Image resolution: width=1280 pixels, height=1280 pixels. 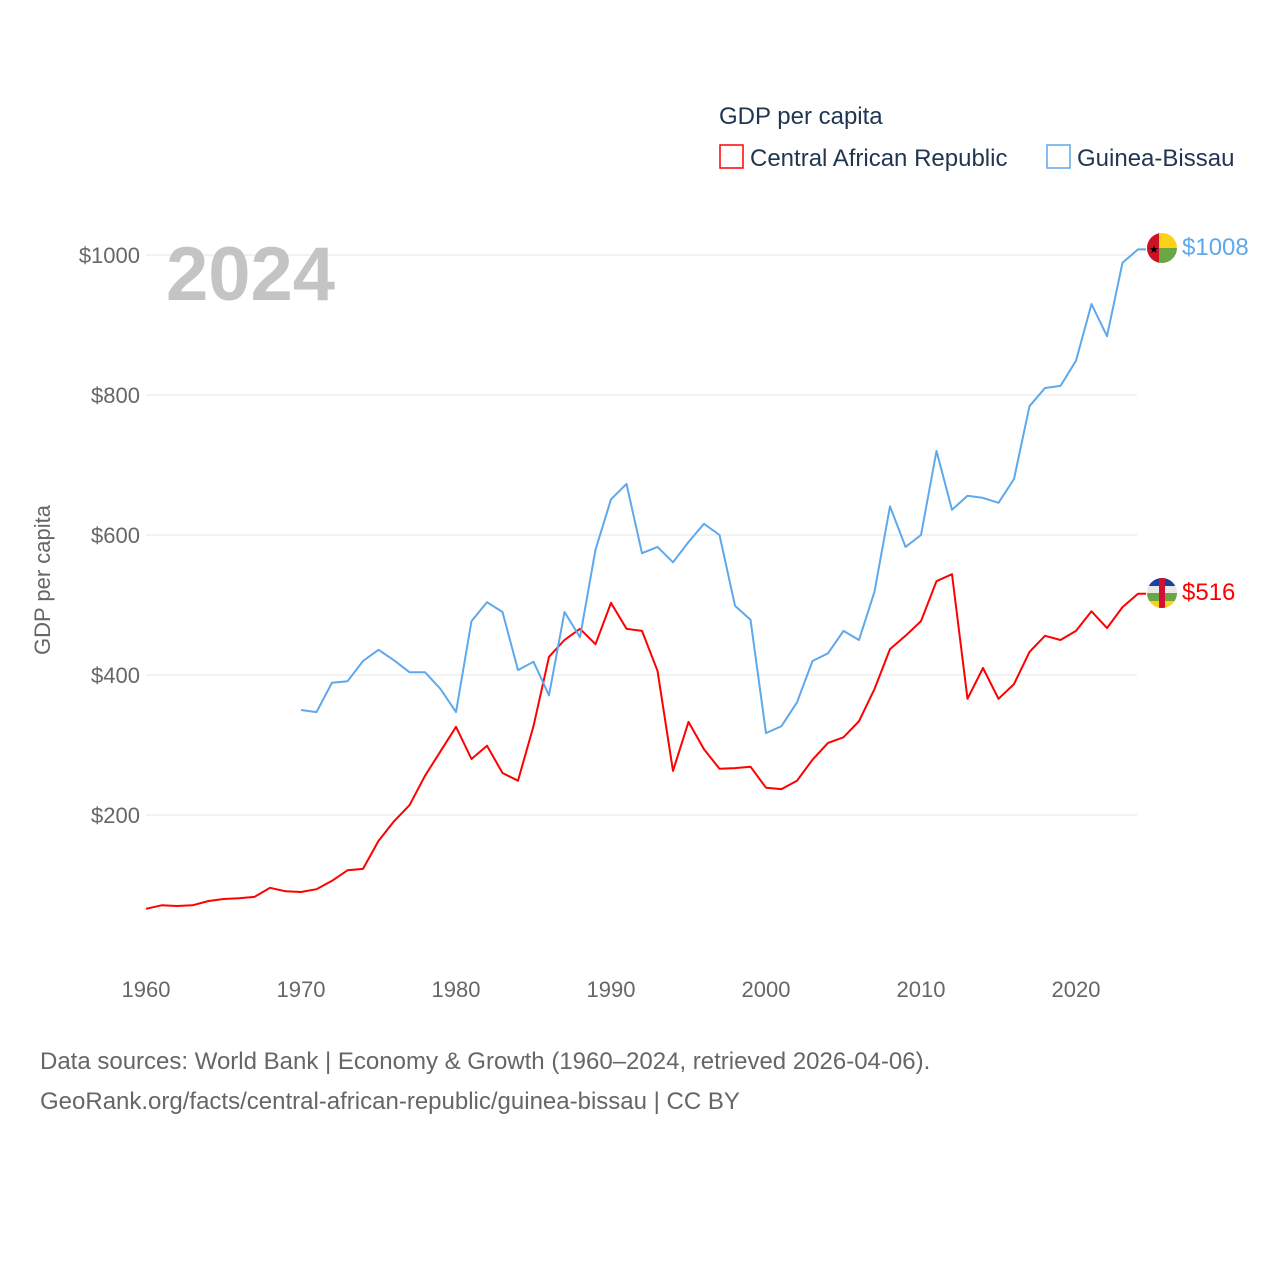 What do you see at coordinates (801, 116) in the screenshot?
I see `legend-title: GDP per capita` at bounding box center [801, 116].